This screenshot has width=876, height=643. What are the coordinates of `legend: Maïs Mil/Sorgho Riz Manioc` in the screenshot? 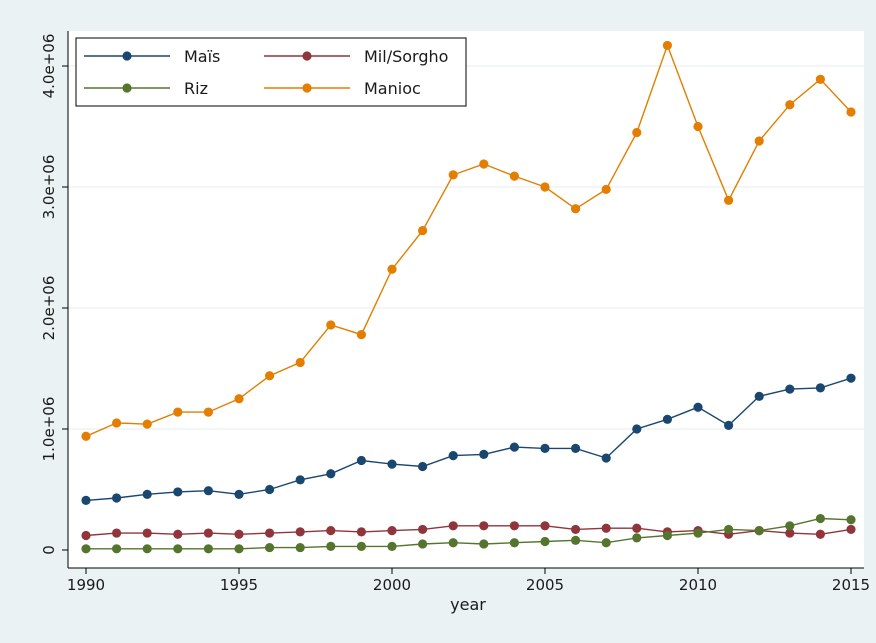 It's located at (271, 72).